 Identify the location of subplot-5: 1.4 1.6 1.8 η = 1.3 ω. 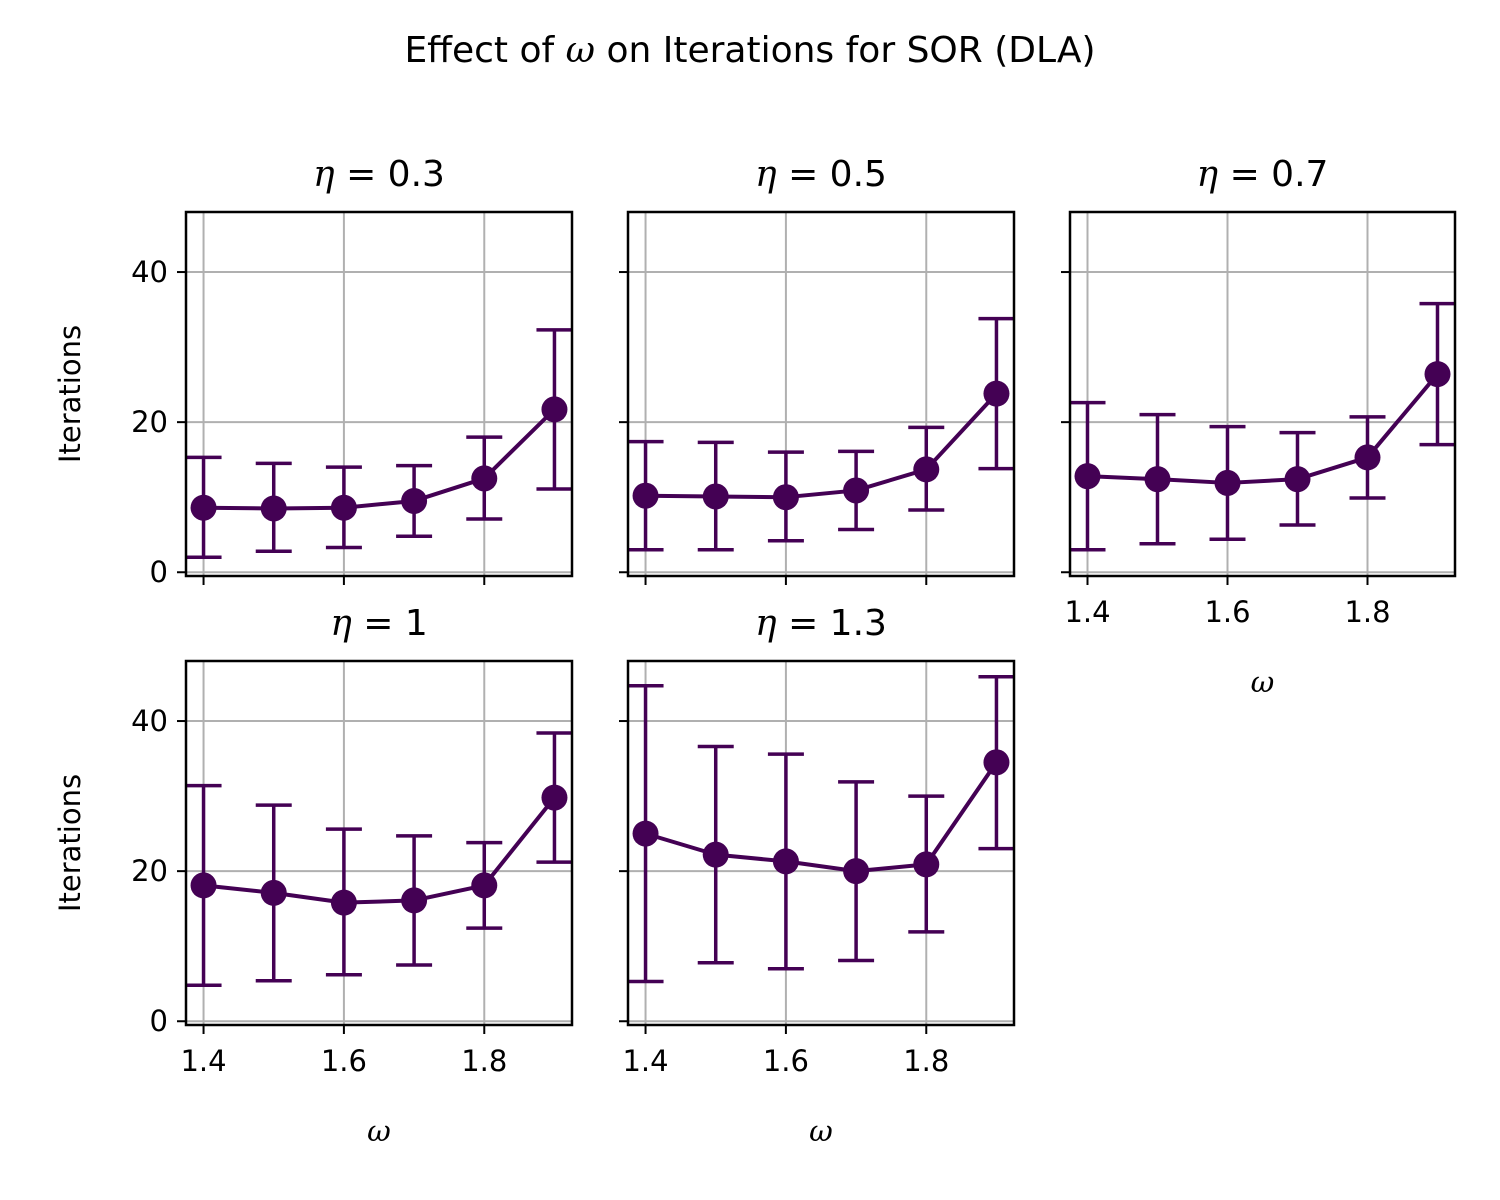
(817, 875).